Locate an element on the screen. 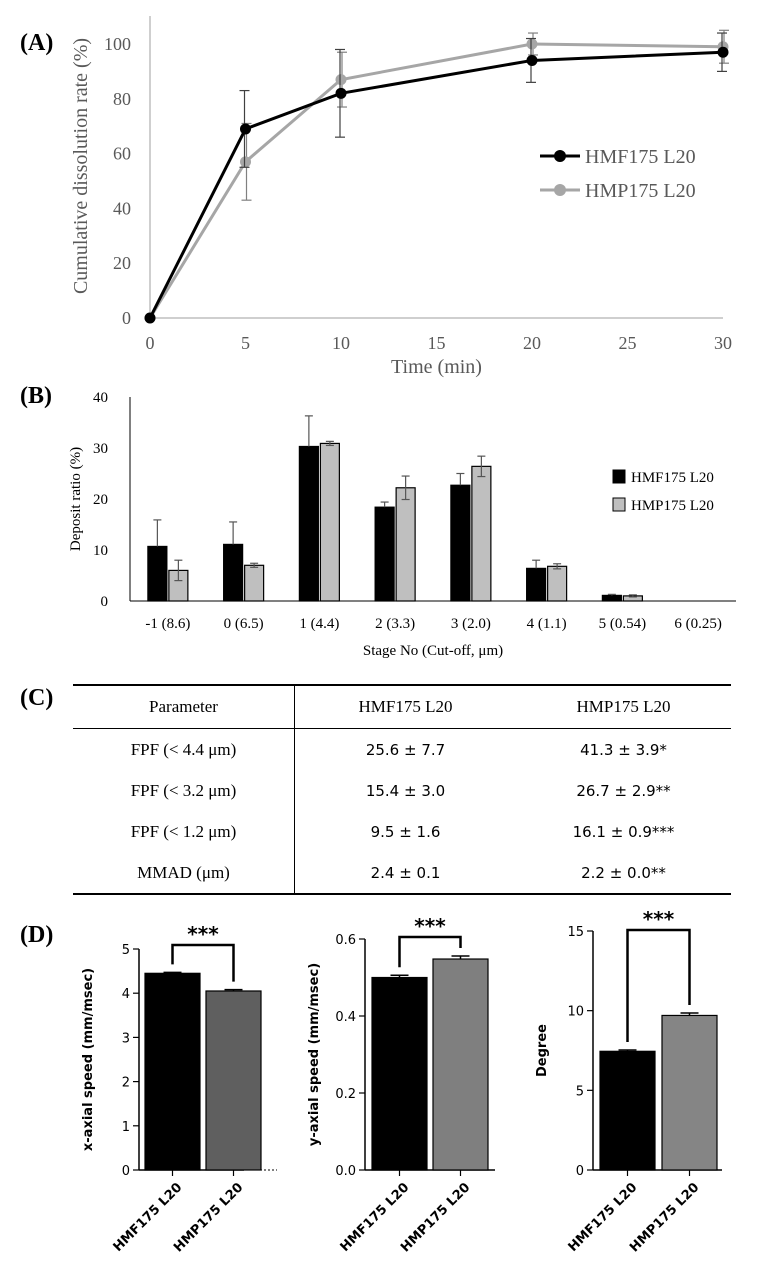 The width and height of the screenshot is (757, 1281). x-tick-label: 0 is located at coordinates (150, 343).